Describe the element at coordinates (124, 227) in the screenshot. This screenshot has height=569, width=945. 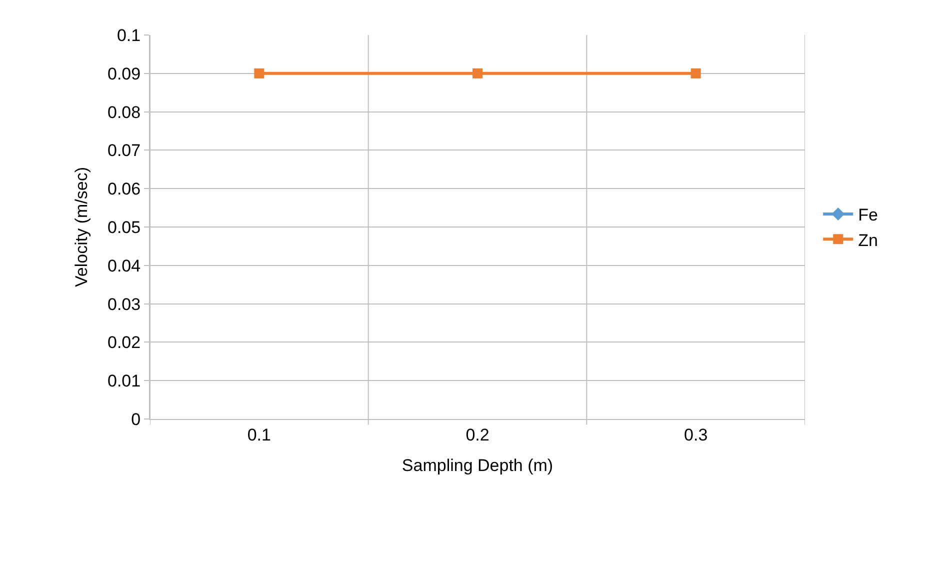
I see `y-tick-label: 0.05` at that location.